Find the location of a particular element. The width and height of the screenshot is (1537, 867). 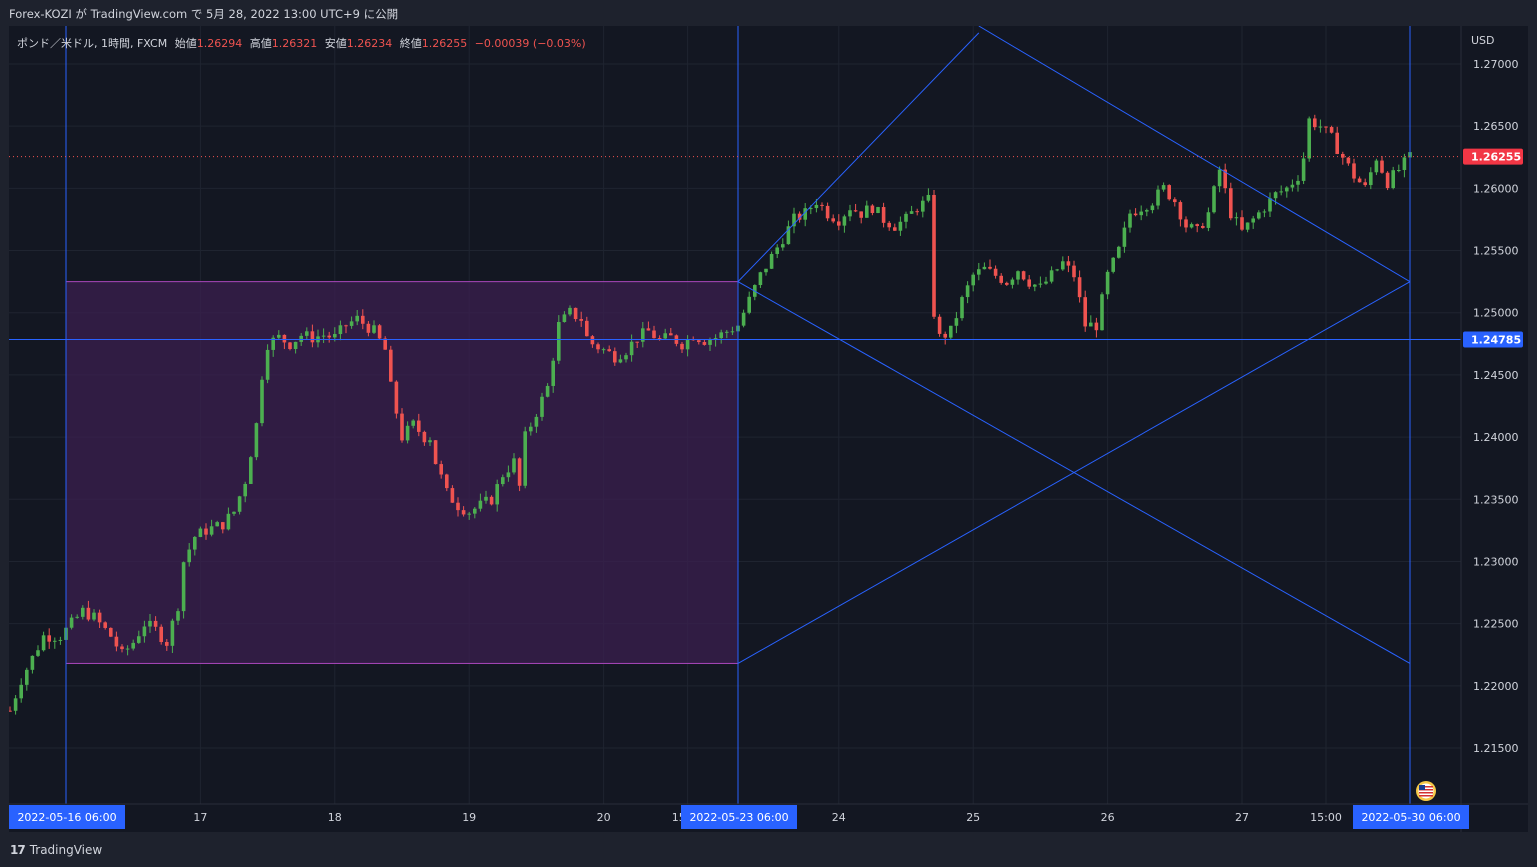

legend-close-value: 1.26255 is located at coordinates (444, 43).